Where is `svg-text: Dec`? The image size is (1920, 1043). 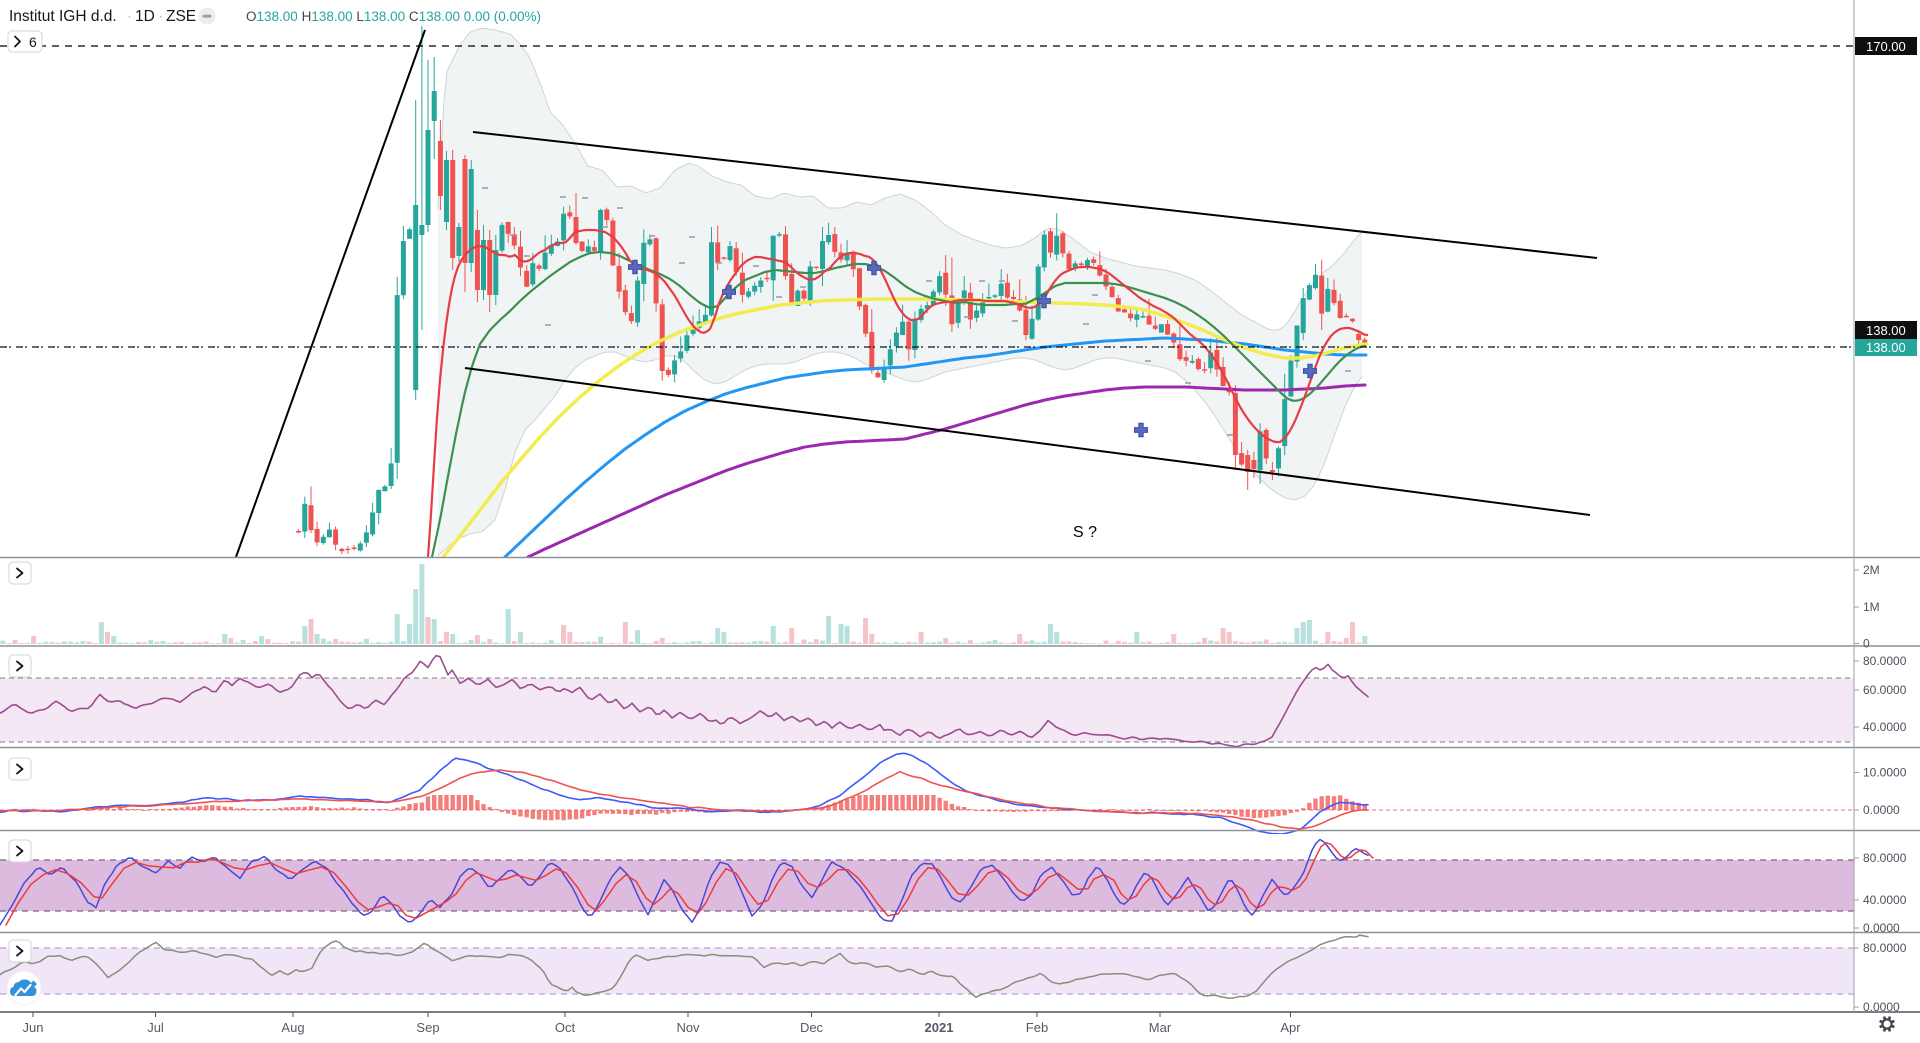 svg-text: Dec is located at coordinates (812, 1027).